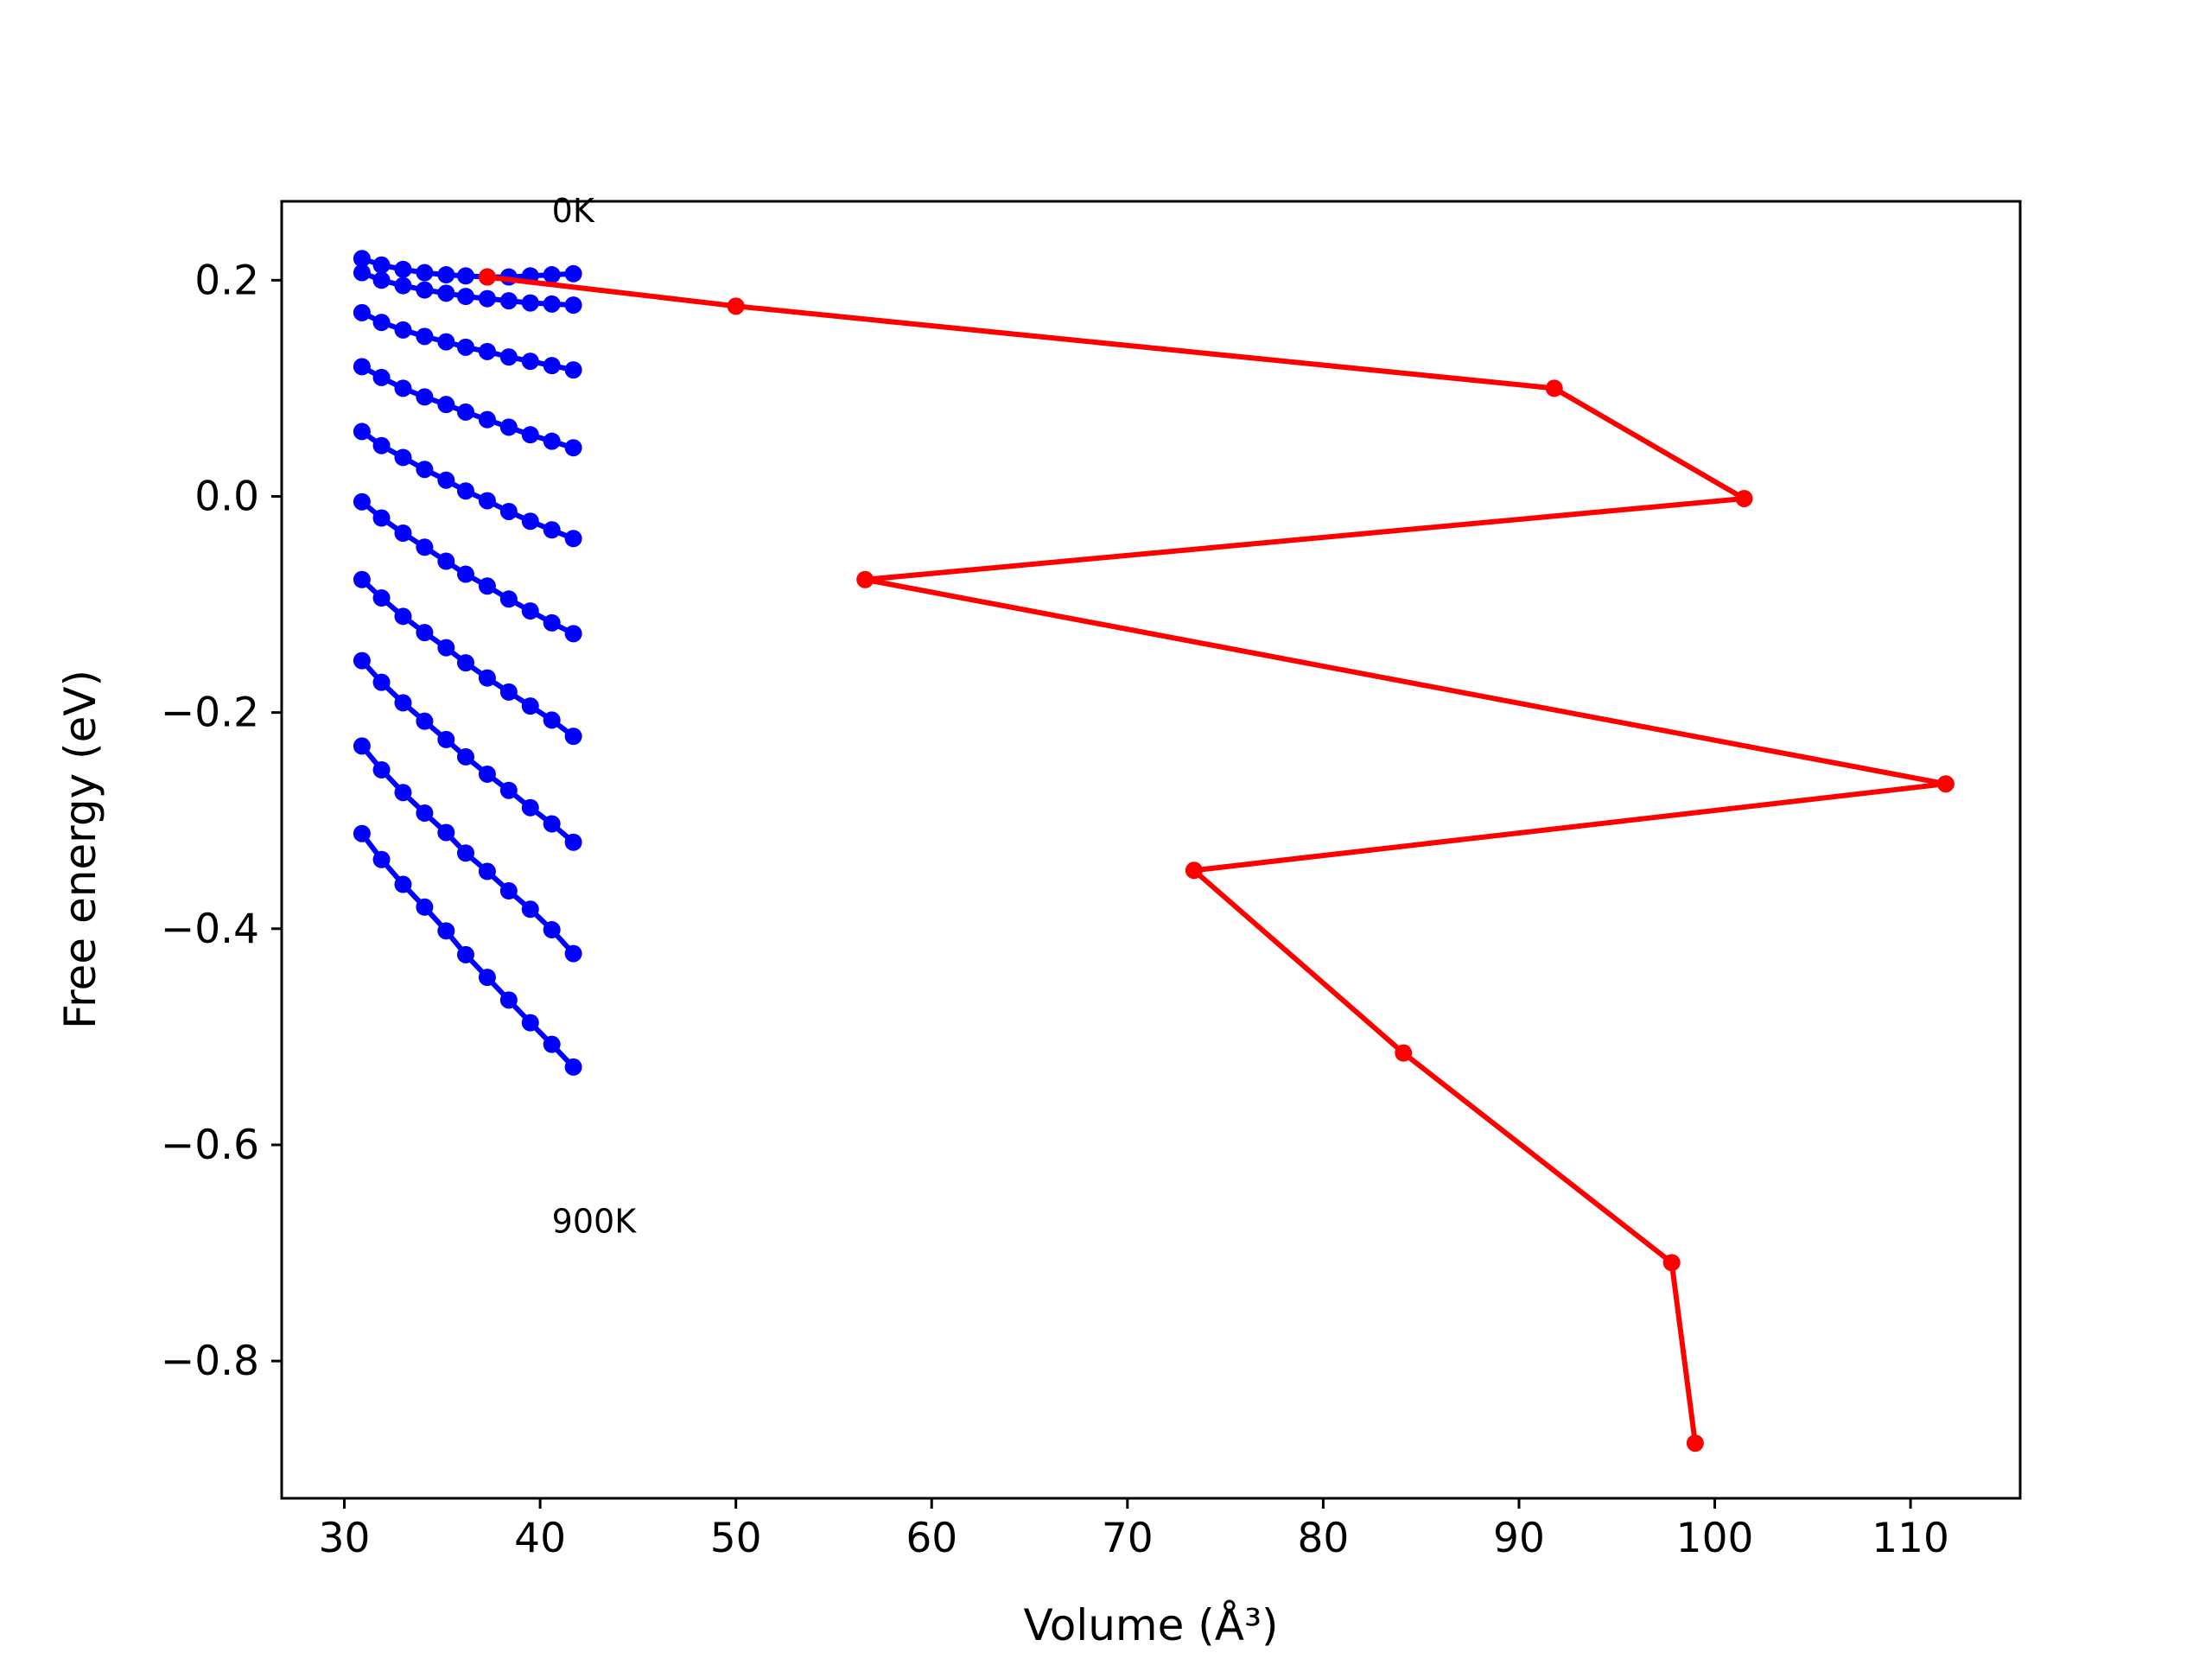 The image size is (2212, 1659). I want to click on y-tick-label: 0.0, so click(226, 496).